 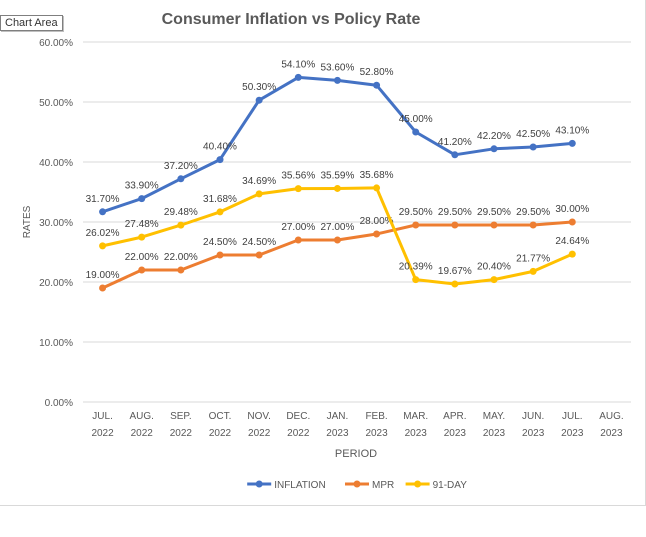 I want to click on legend-item-91-day: 91-DAY, so click(x=436, y=485).